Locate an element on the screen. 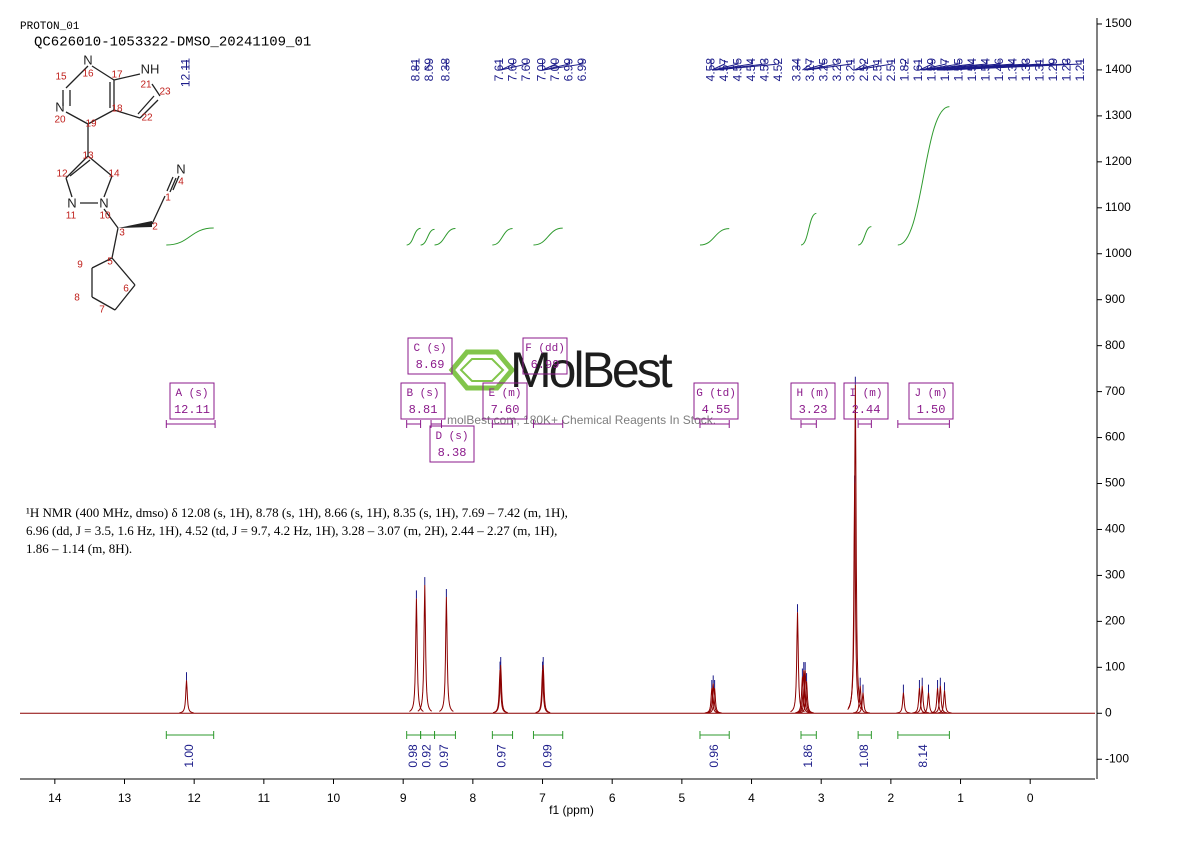 This screenshot has height=841, width=1190. atom-label: N is located at coordinates (71, 202).